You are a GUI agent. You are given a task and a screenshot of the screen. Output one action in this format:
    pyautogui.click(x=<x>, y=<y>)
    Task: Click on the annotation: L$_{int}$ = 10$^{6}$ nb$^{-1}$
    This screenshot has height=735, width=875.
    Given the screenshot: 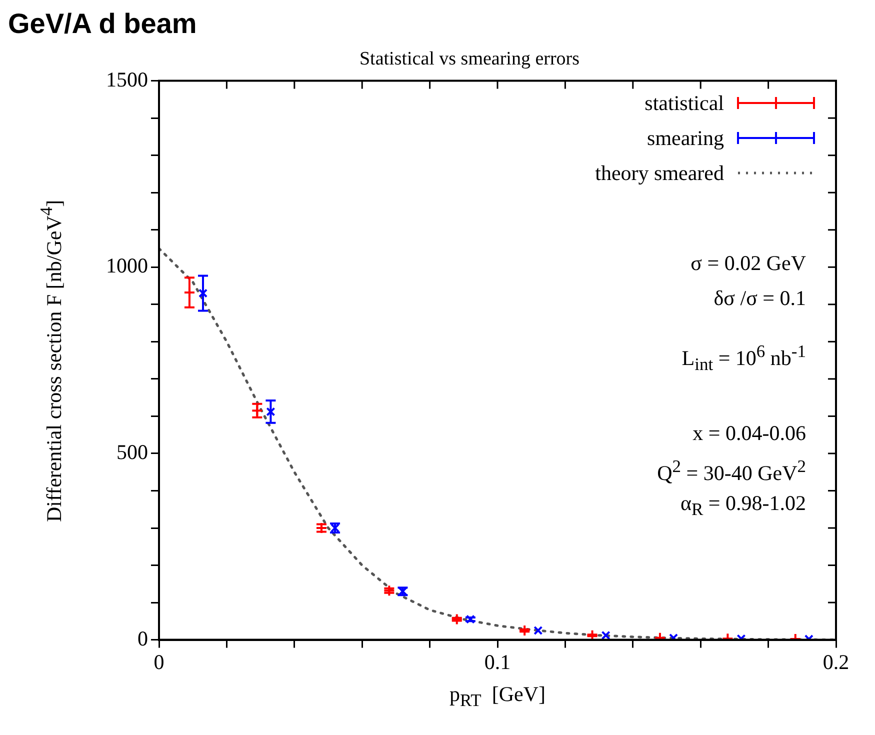 What is the action you would take?
    pyautogui.click(x=744, y=357)
    